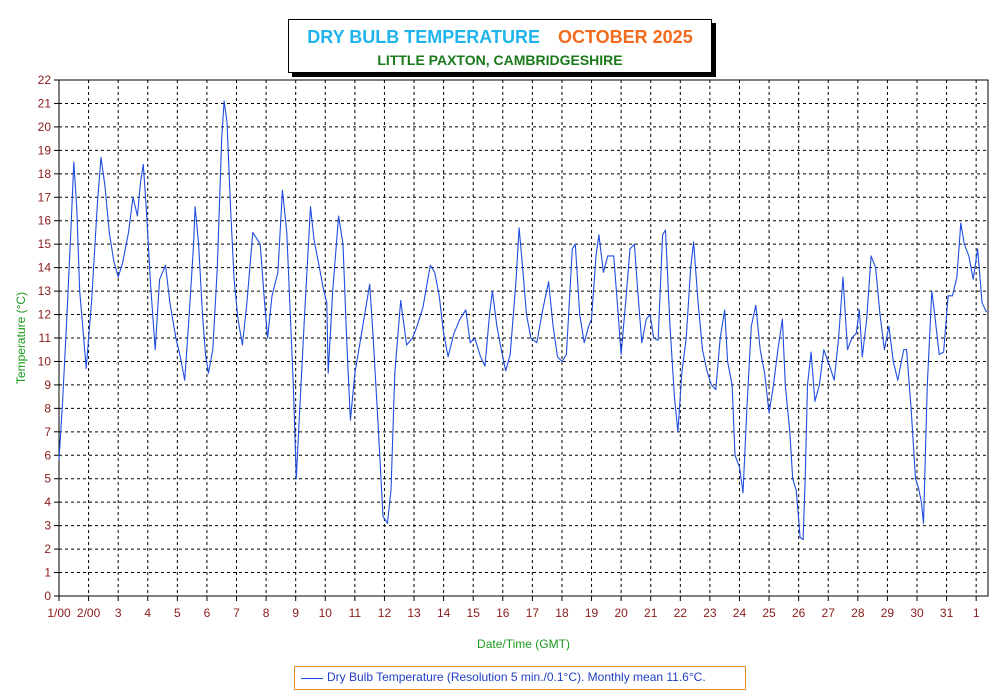 The height and width of the screenshot is (700, 1003). I want to click on y-tick-label: 18, so click(45, 174).